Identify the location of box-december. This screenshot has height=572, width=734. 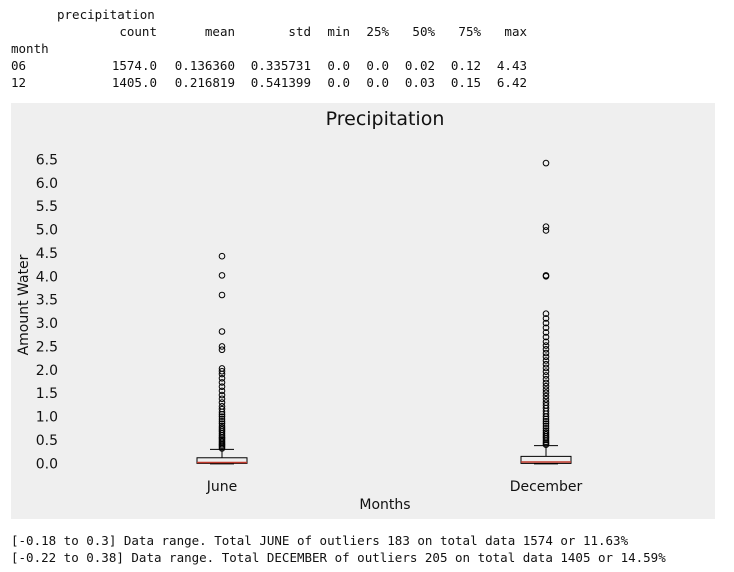
(546, 312).